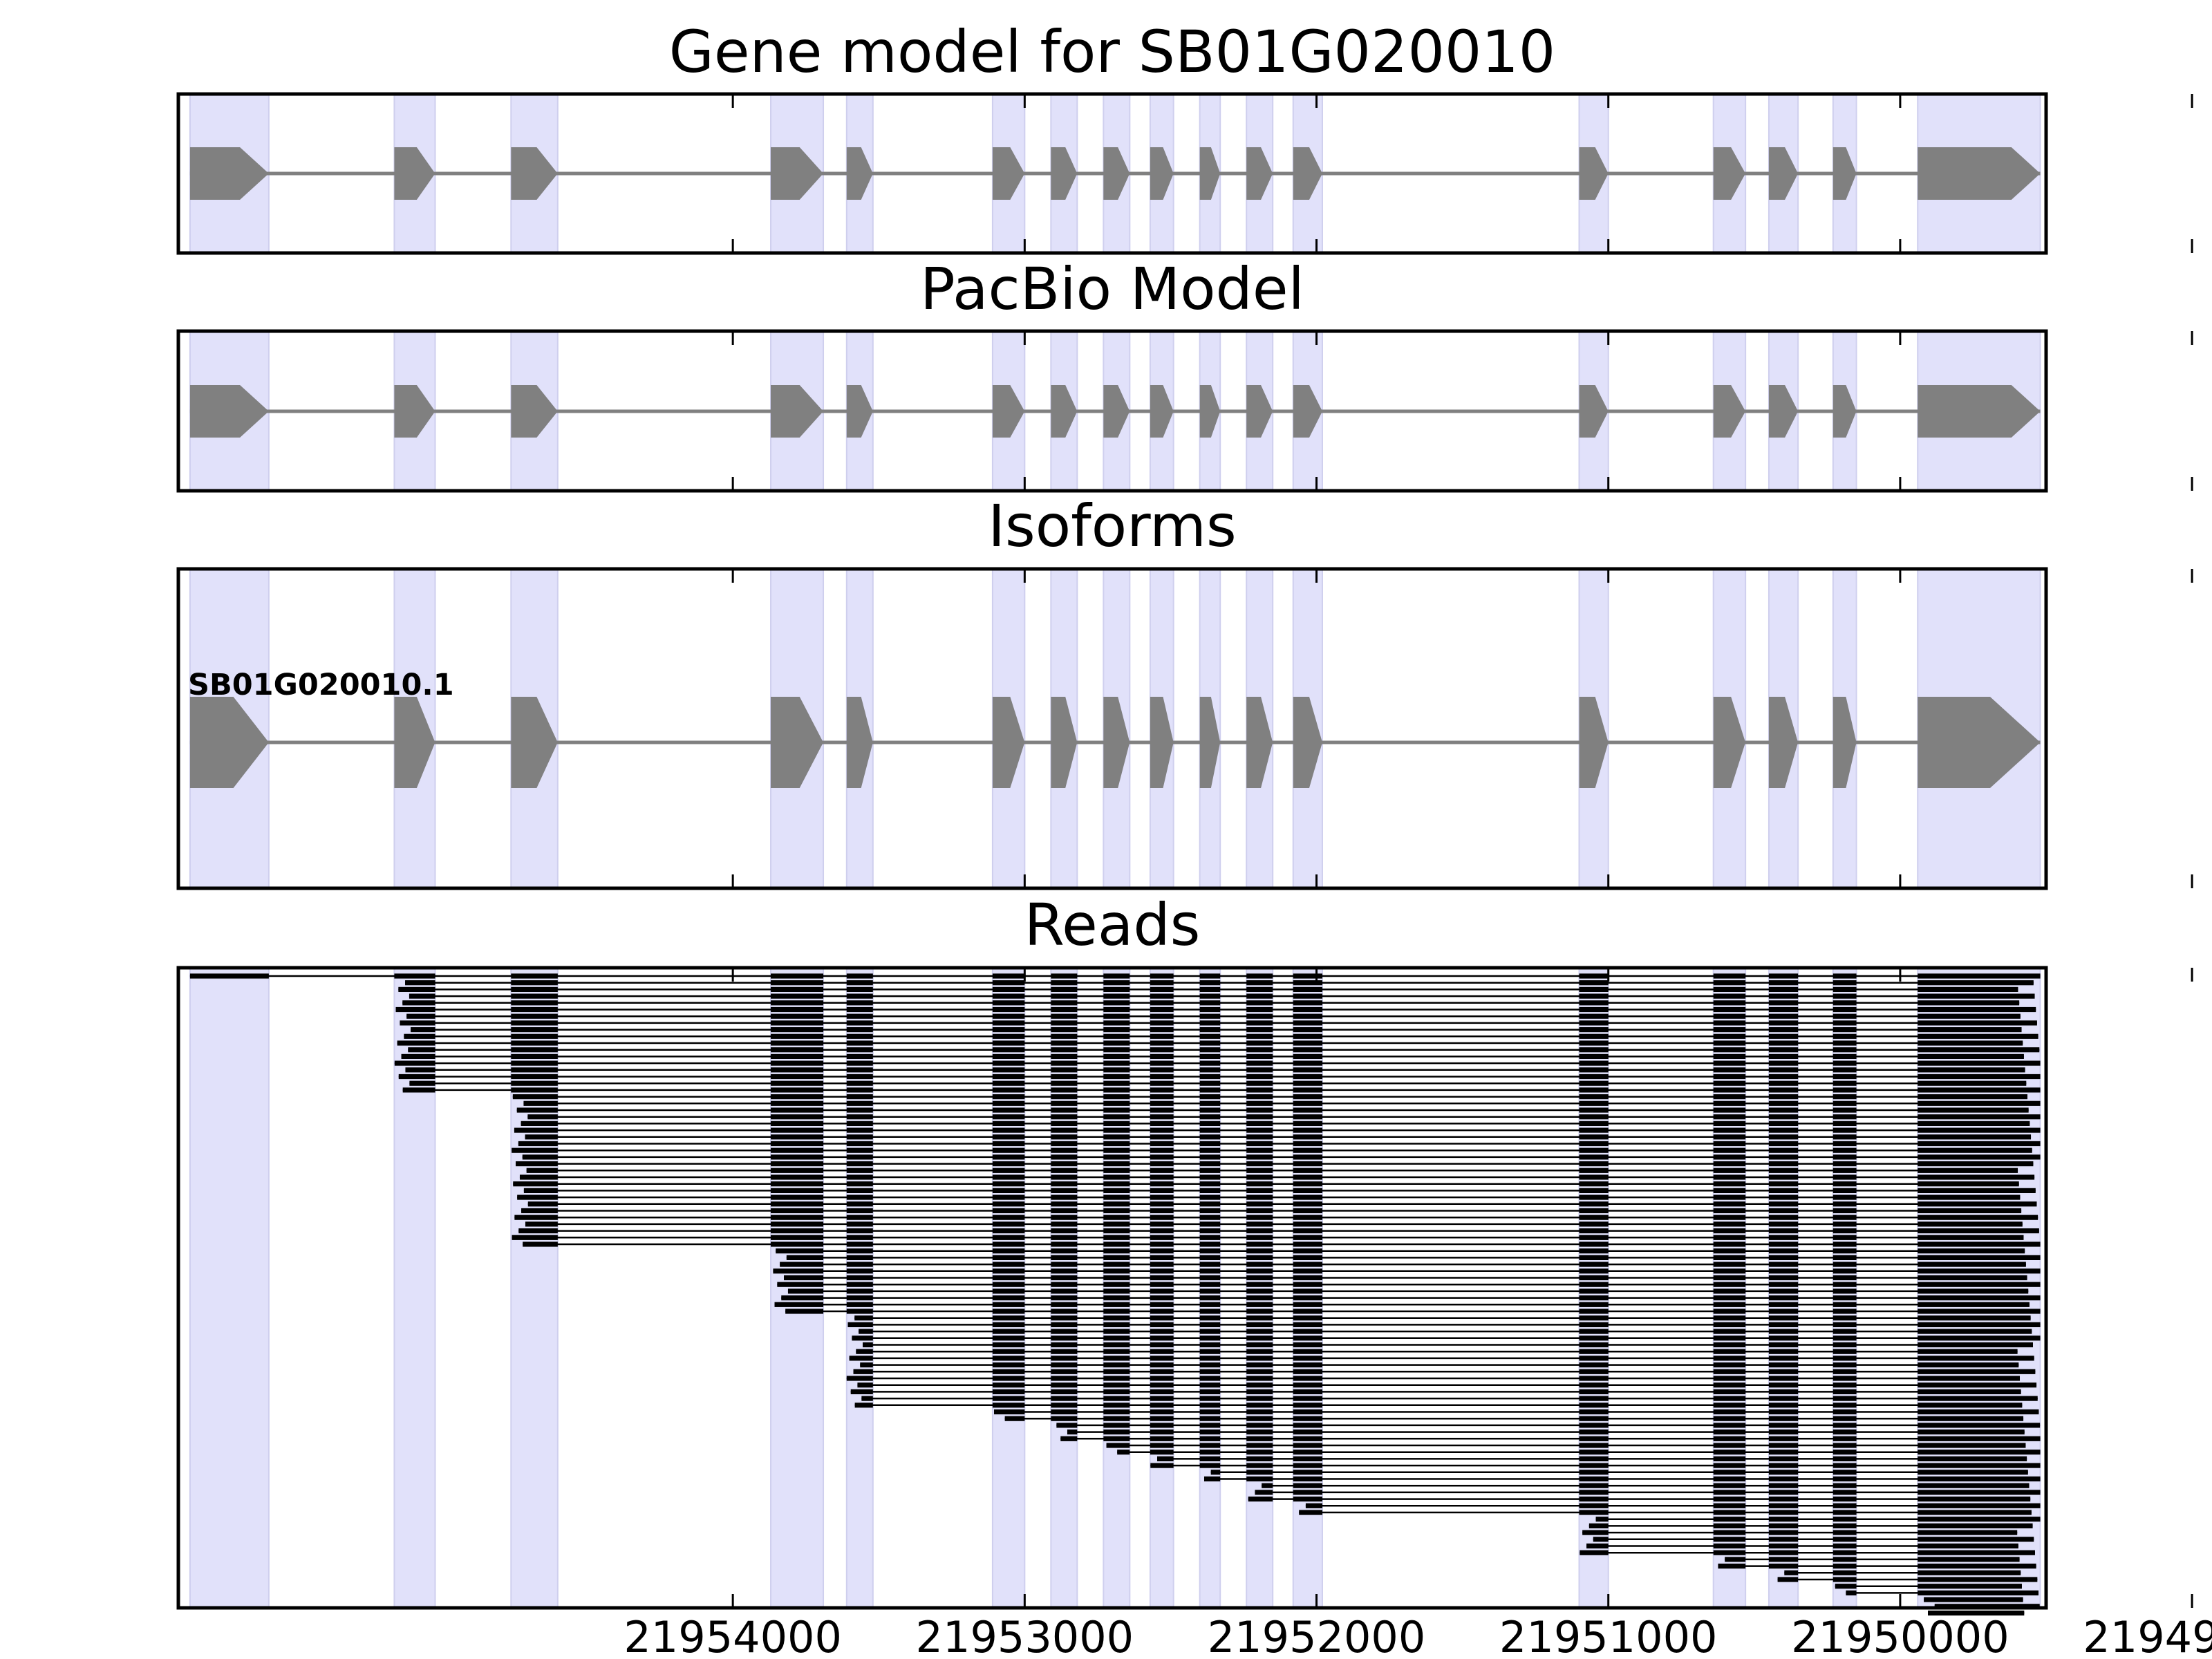  Describe the element at coordinates (1462, 411) in the screenshot. I see `x-ticks` at that location.